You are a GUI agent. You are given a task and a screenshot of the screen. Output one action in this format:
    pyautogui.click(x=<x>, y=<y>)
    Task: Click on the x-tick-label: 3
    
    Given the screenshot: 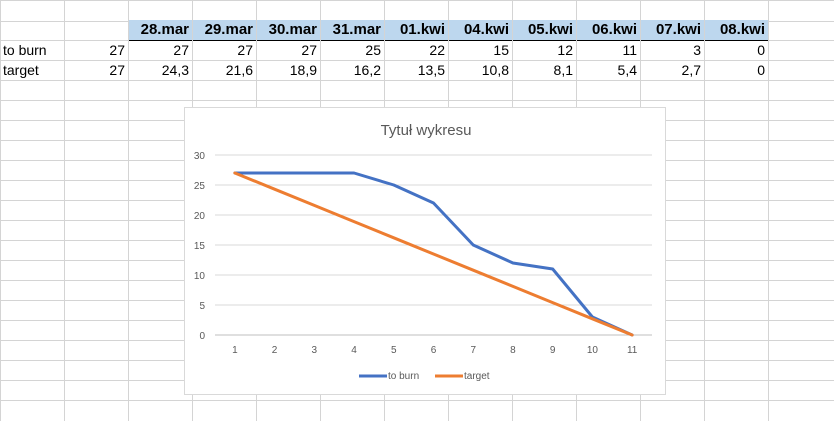 What is the action you would take?
    pyautogui.click(x=315, y=350)
    